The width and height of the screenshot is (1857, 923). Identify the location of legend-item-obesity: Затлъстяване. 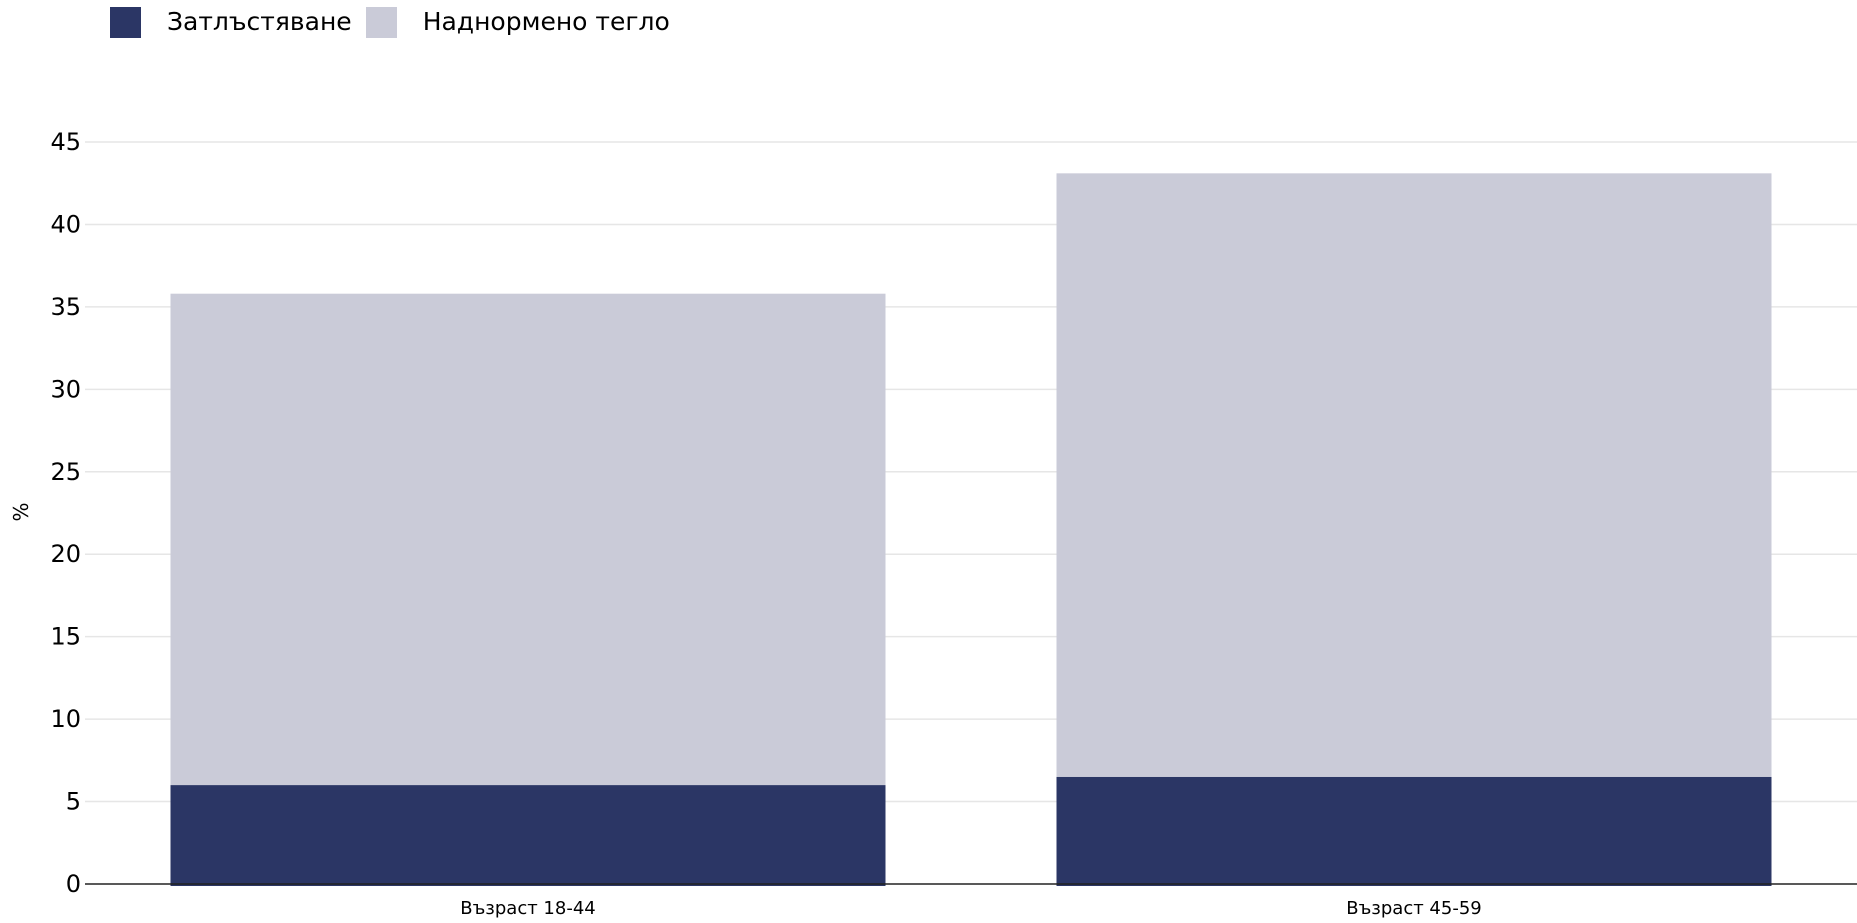
(231, 22).